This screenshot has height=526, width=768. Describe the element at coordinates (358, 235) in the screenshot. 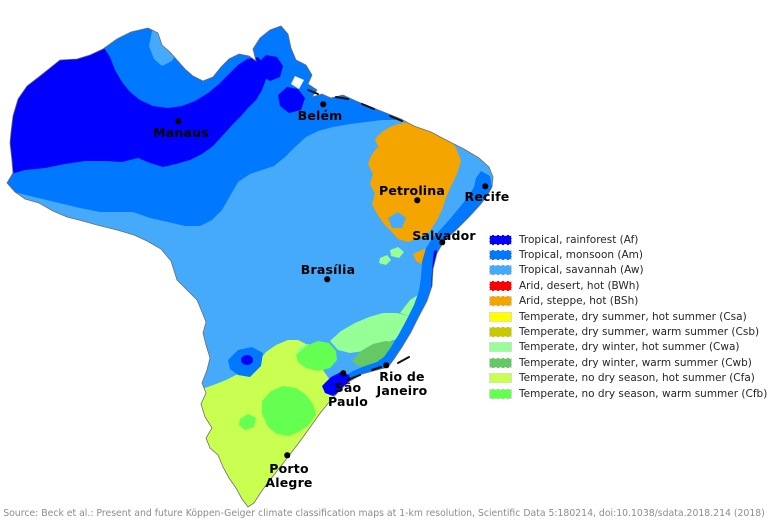

I see `coastal-dashes` at that location.